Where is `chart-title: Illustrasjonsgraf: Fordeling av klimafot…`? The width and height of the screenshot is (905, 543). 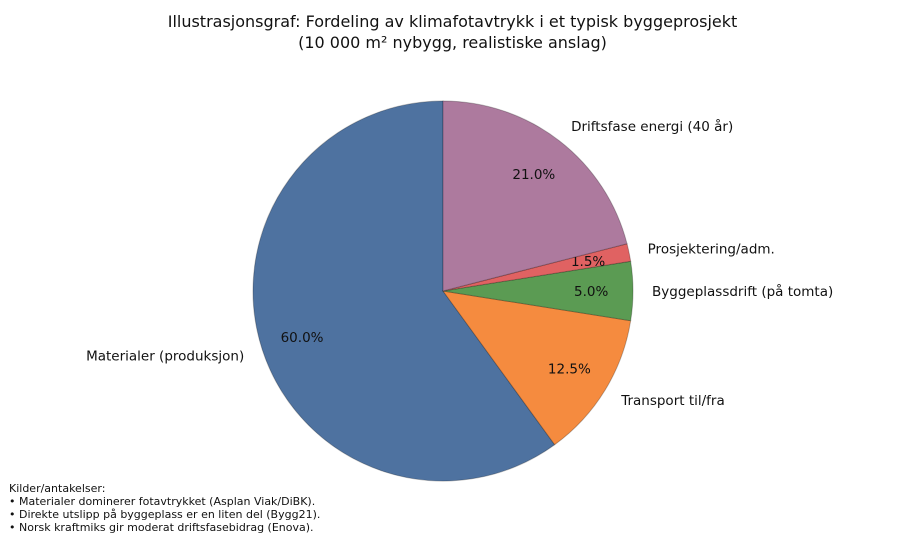
chart-title: Illustrasjonsgraf: Fordeling av klimafot… is located at coordinates (452, 21).